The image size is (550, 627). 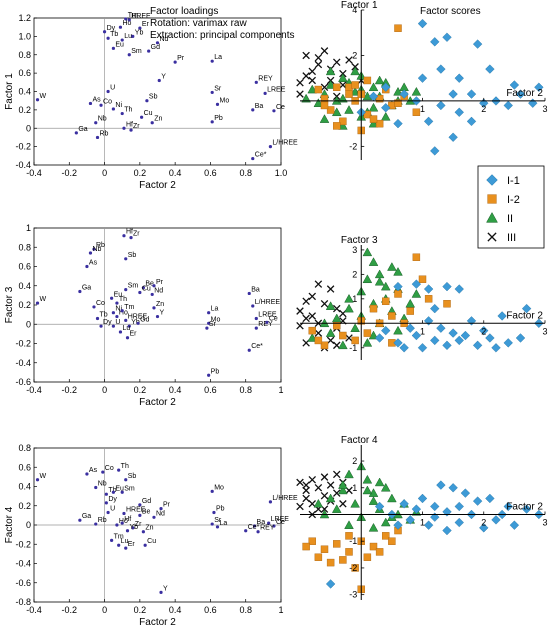 What do you see at coordinates (122, 113) in the screenshot?
I see `loading-point-th` at bounding box center [122, 113].